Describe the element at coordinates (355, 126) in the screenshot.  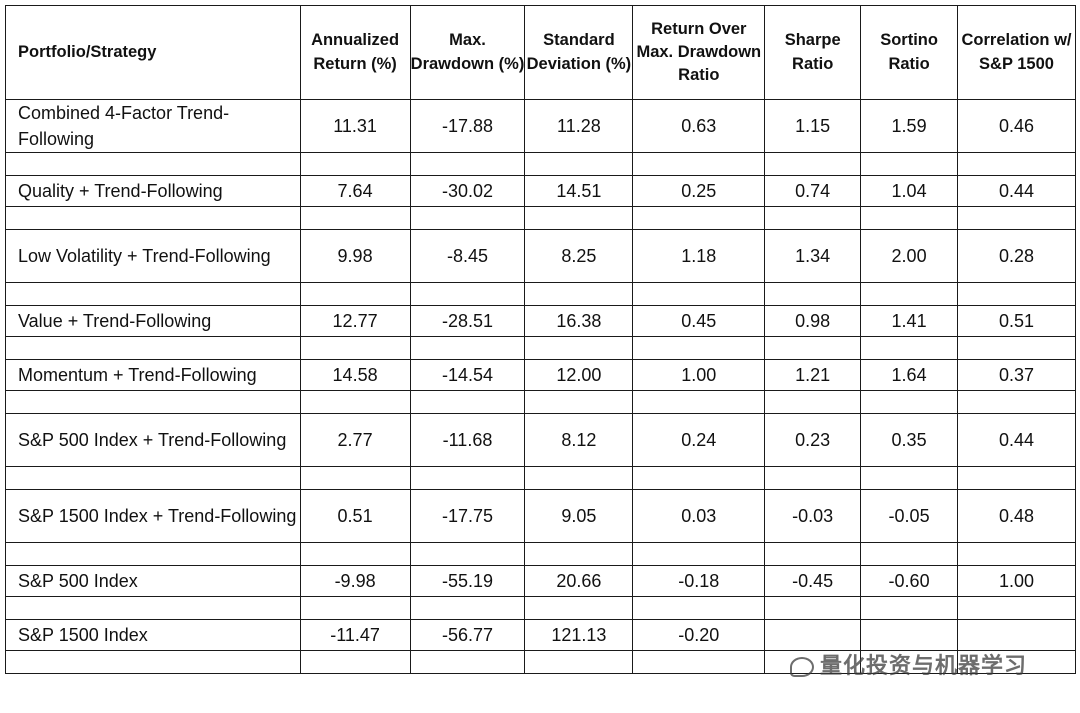
I see `annualized-return-cell: 11.31` at that location.